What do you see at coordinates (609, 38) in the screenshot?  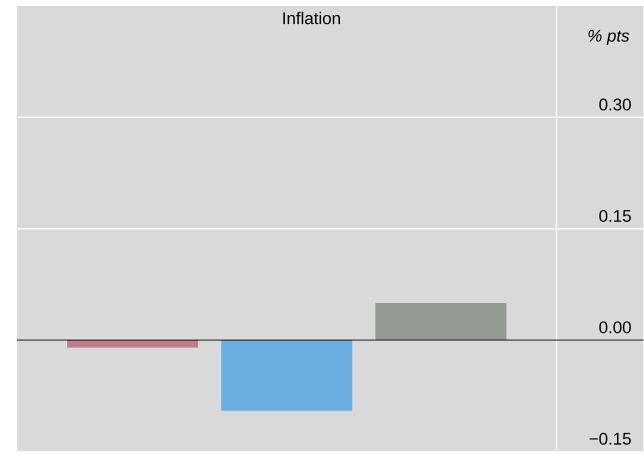 I see `y-axis-title: % pts` at bounding box center [609, 38].